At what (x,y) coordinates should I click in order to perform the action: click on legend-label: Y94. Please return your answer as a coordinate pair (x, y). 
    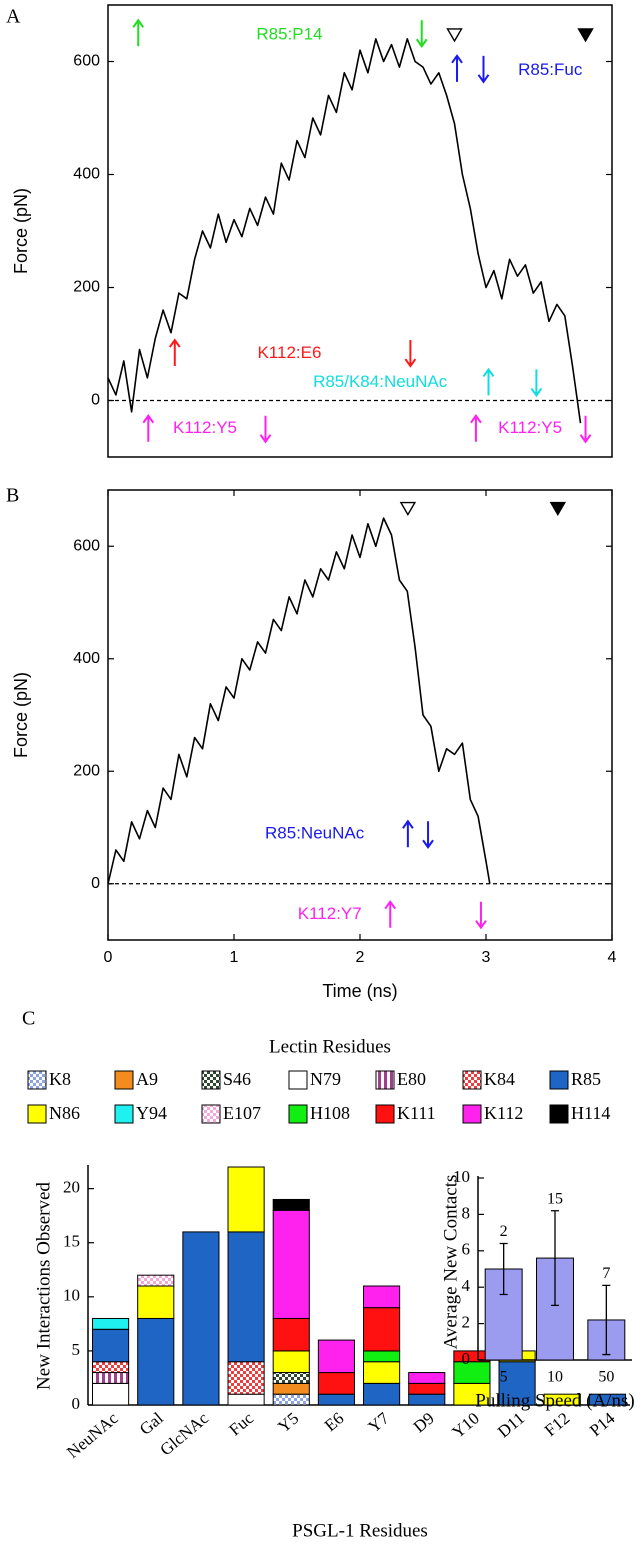
    Looking at the image, I should click on (151, 1113).